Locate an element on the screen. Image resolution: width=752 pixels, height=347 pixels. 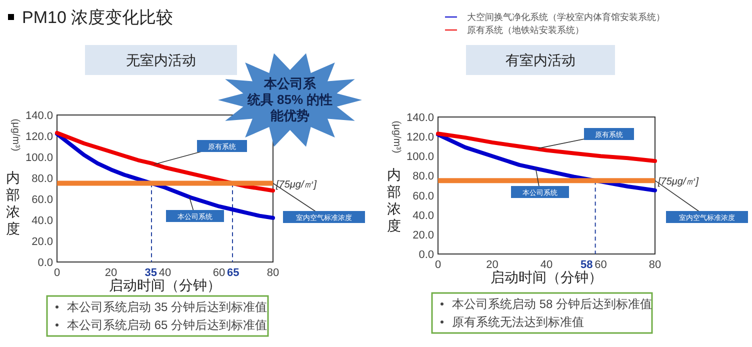
ref-line-label: 65 is located at coordinates (233, 273).